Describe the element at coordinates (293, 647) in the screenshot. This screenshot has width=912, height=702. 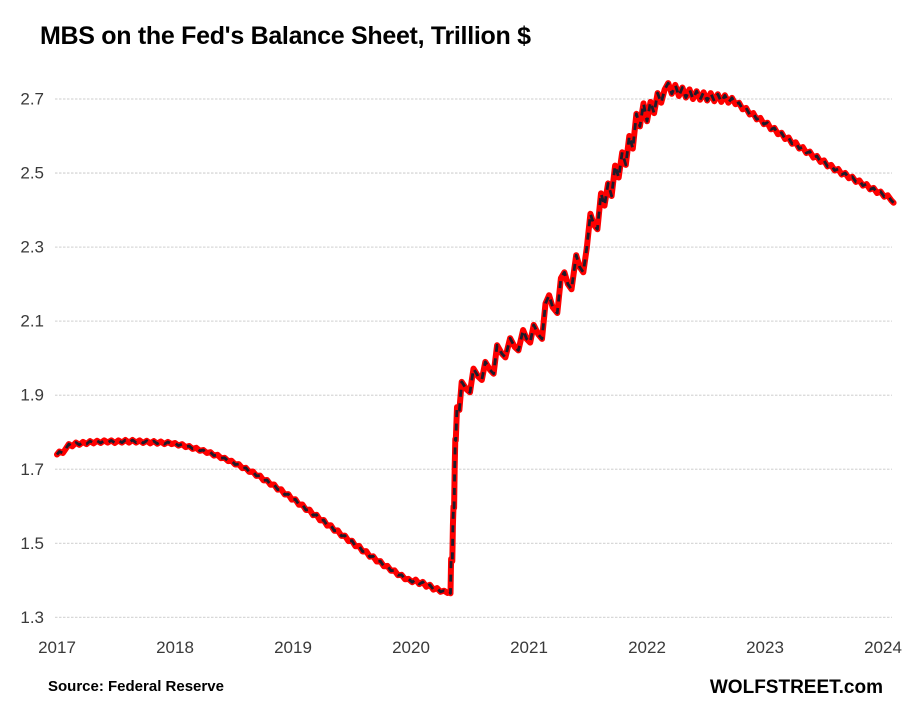
I see `x-tick-label: 2019` at that location.